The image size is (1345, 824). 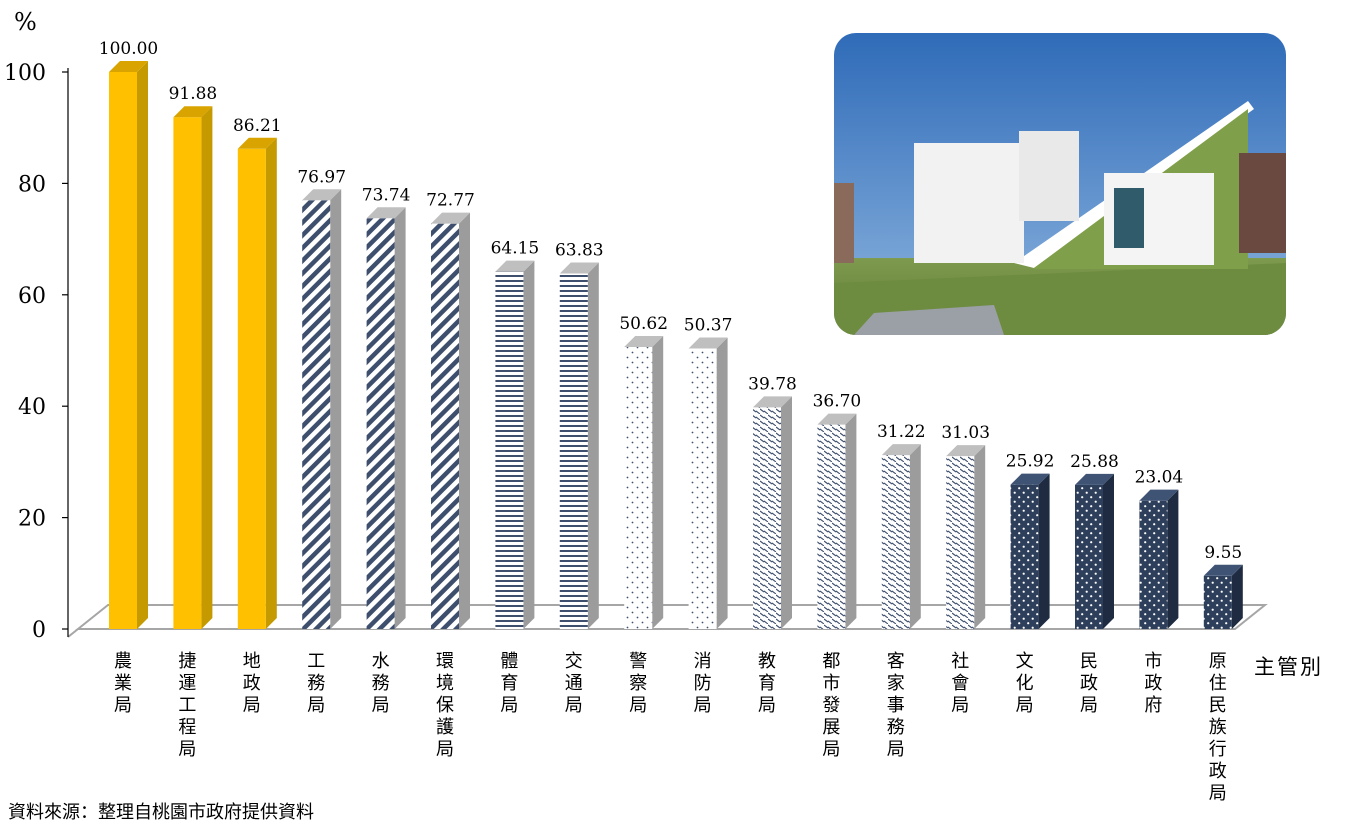 What do you see at coordinates (257, 126) in the screenshot?
I see `value-label: 86.21` at bounding box center [257, 126].